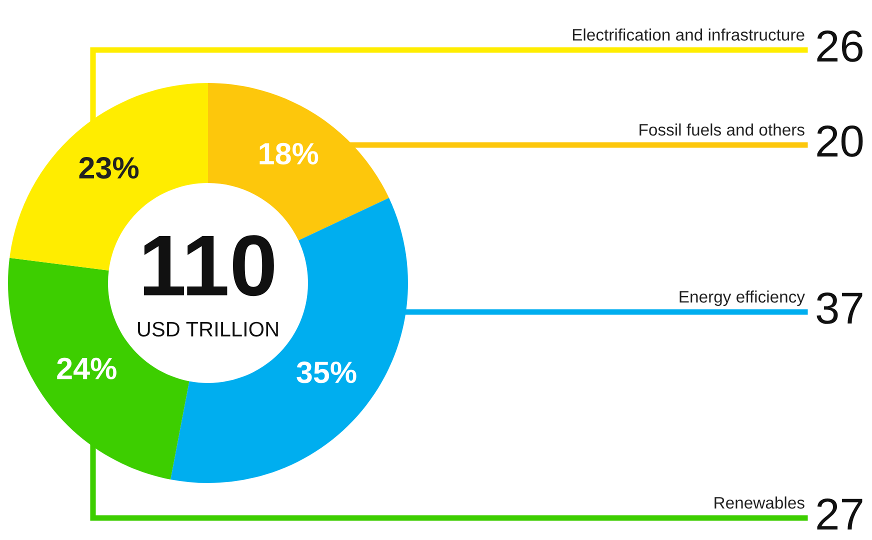 The width and height of the screenshot is (872, 540). I want to click on slice-label: Energy efficiency, so click(742, 298).